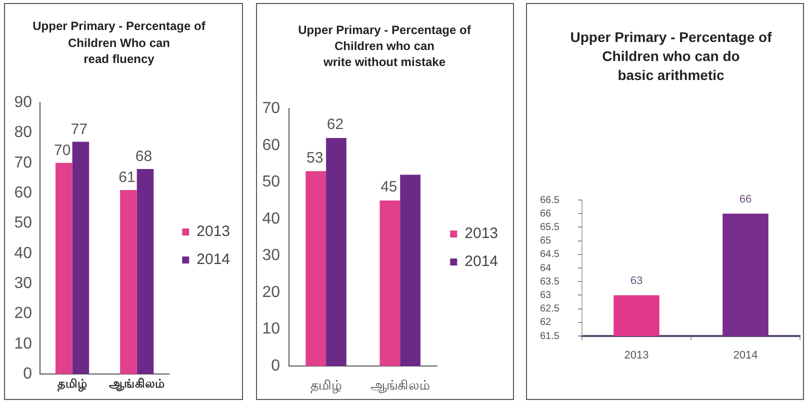 This screenshot has height=401, width=806. I want to click on y-tick-label: 62.5, so click(550, 309).